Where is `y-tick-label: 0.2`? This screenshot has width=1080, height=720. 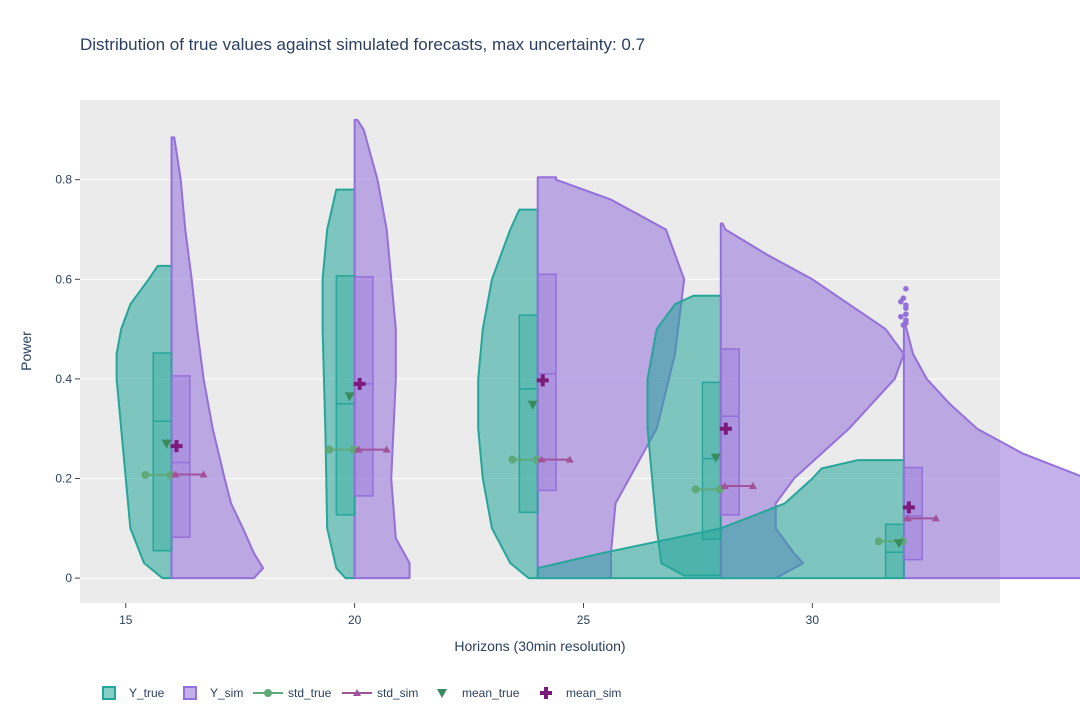
y-tick-label: 0.2 is located at coordinates (63, 478).